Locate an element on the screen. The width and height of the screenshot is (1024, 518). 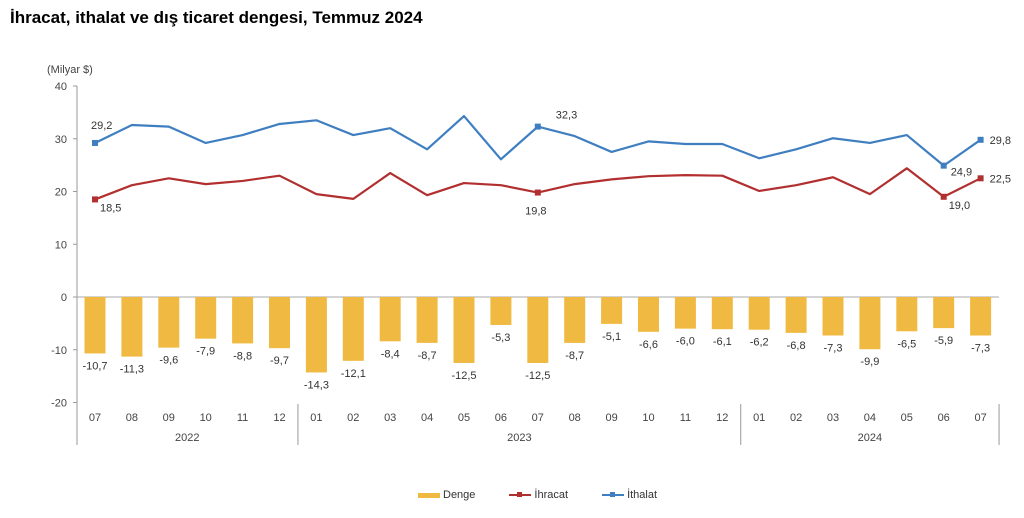
y-axis-unit-label: (Milyar $) is located at coordinates (70, 70).